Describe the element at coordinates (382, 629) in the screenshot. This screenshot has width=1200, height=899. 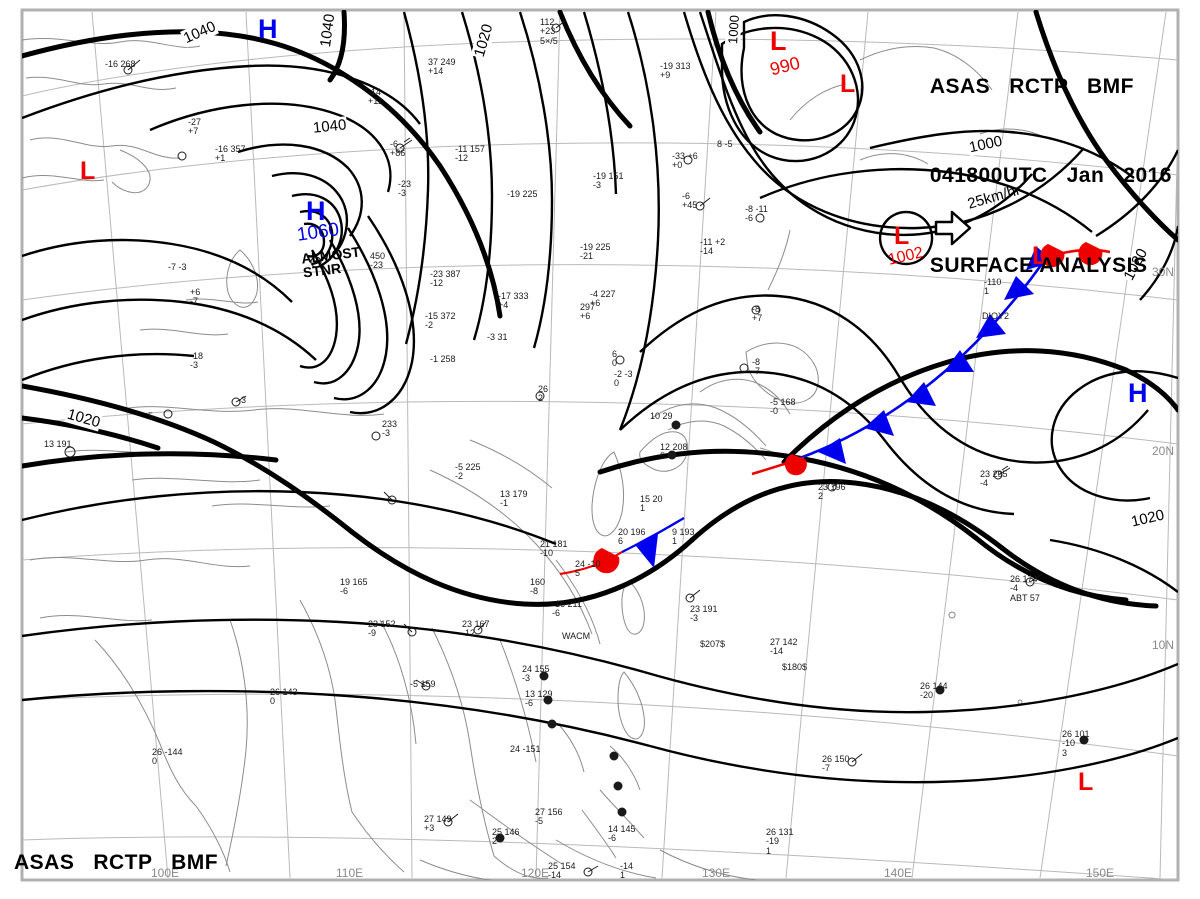
I see `station-plot: 23 152 -9` at that location.